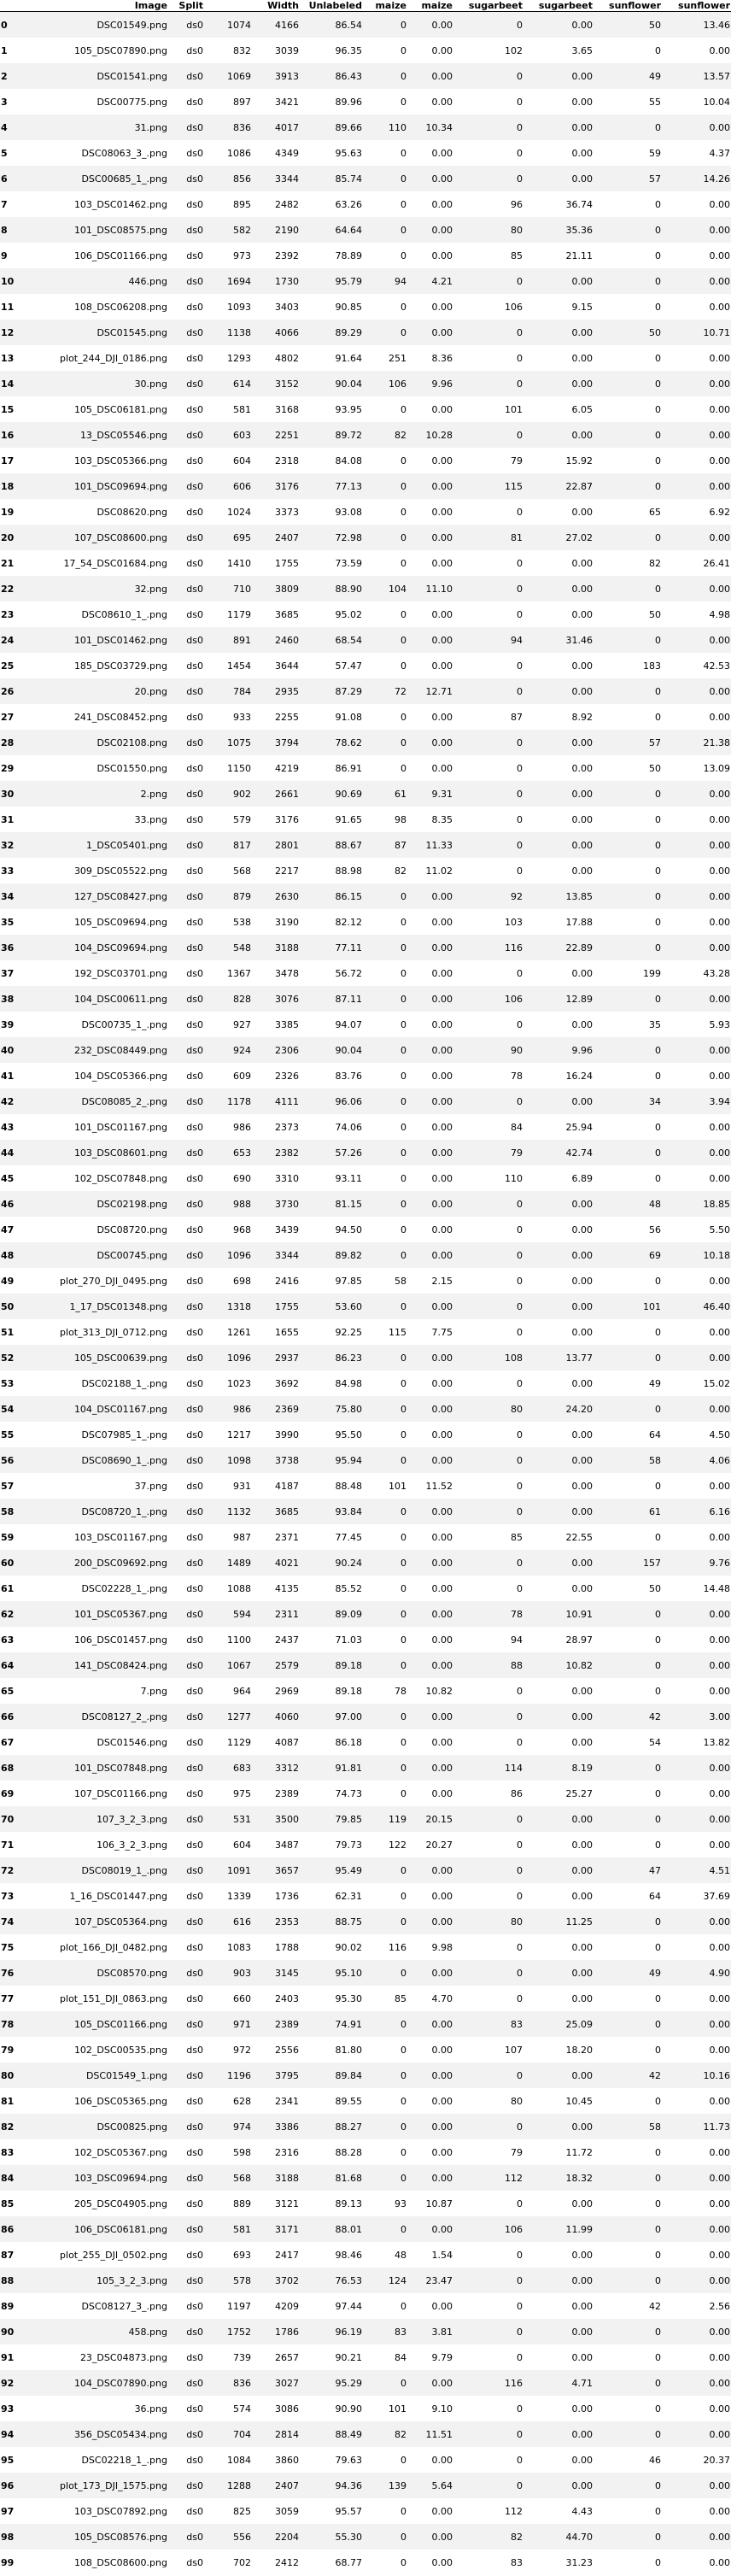 The height and width of the screenshot is (2576, 731). What do you see at coordinates (579, 1409) in the screenshot?
I see `table-cell: 24.20` at bounding box center [579, 1409].